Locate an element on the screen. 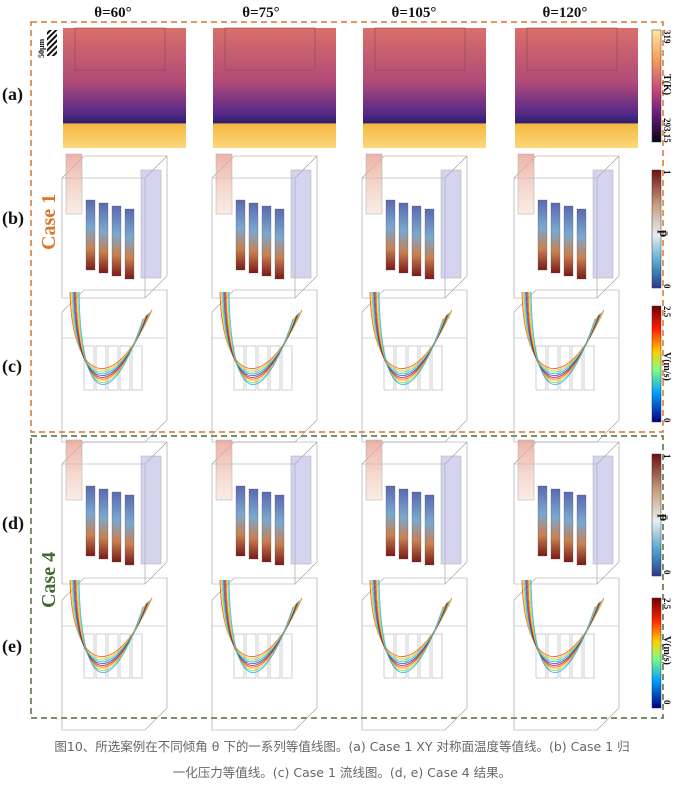 The height and width of the screenshot is (797, 684). pressure-b-max: 1 is located at coordinates (667, 172).